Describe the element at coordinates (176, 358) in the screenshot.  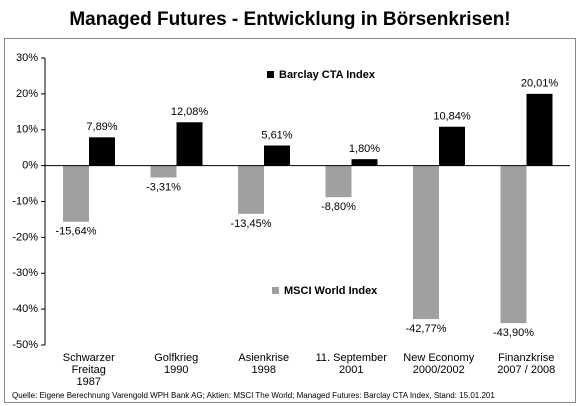
I see `x-tick-label: Golfkrieg` at that location.